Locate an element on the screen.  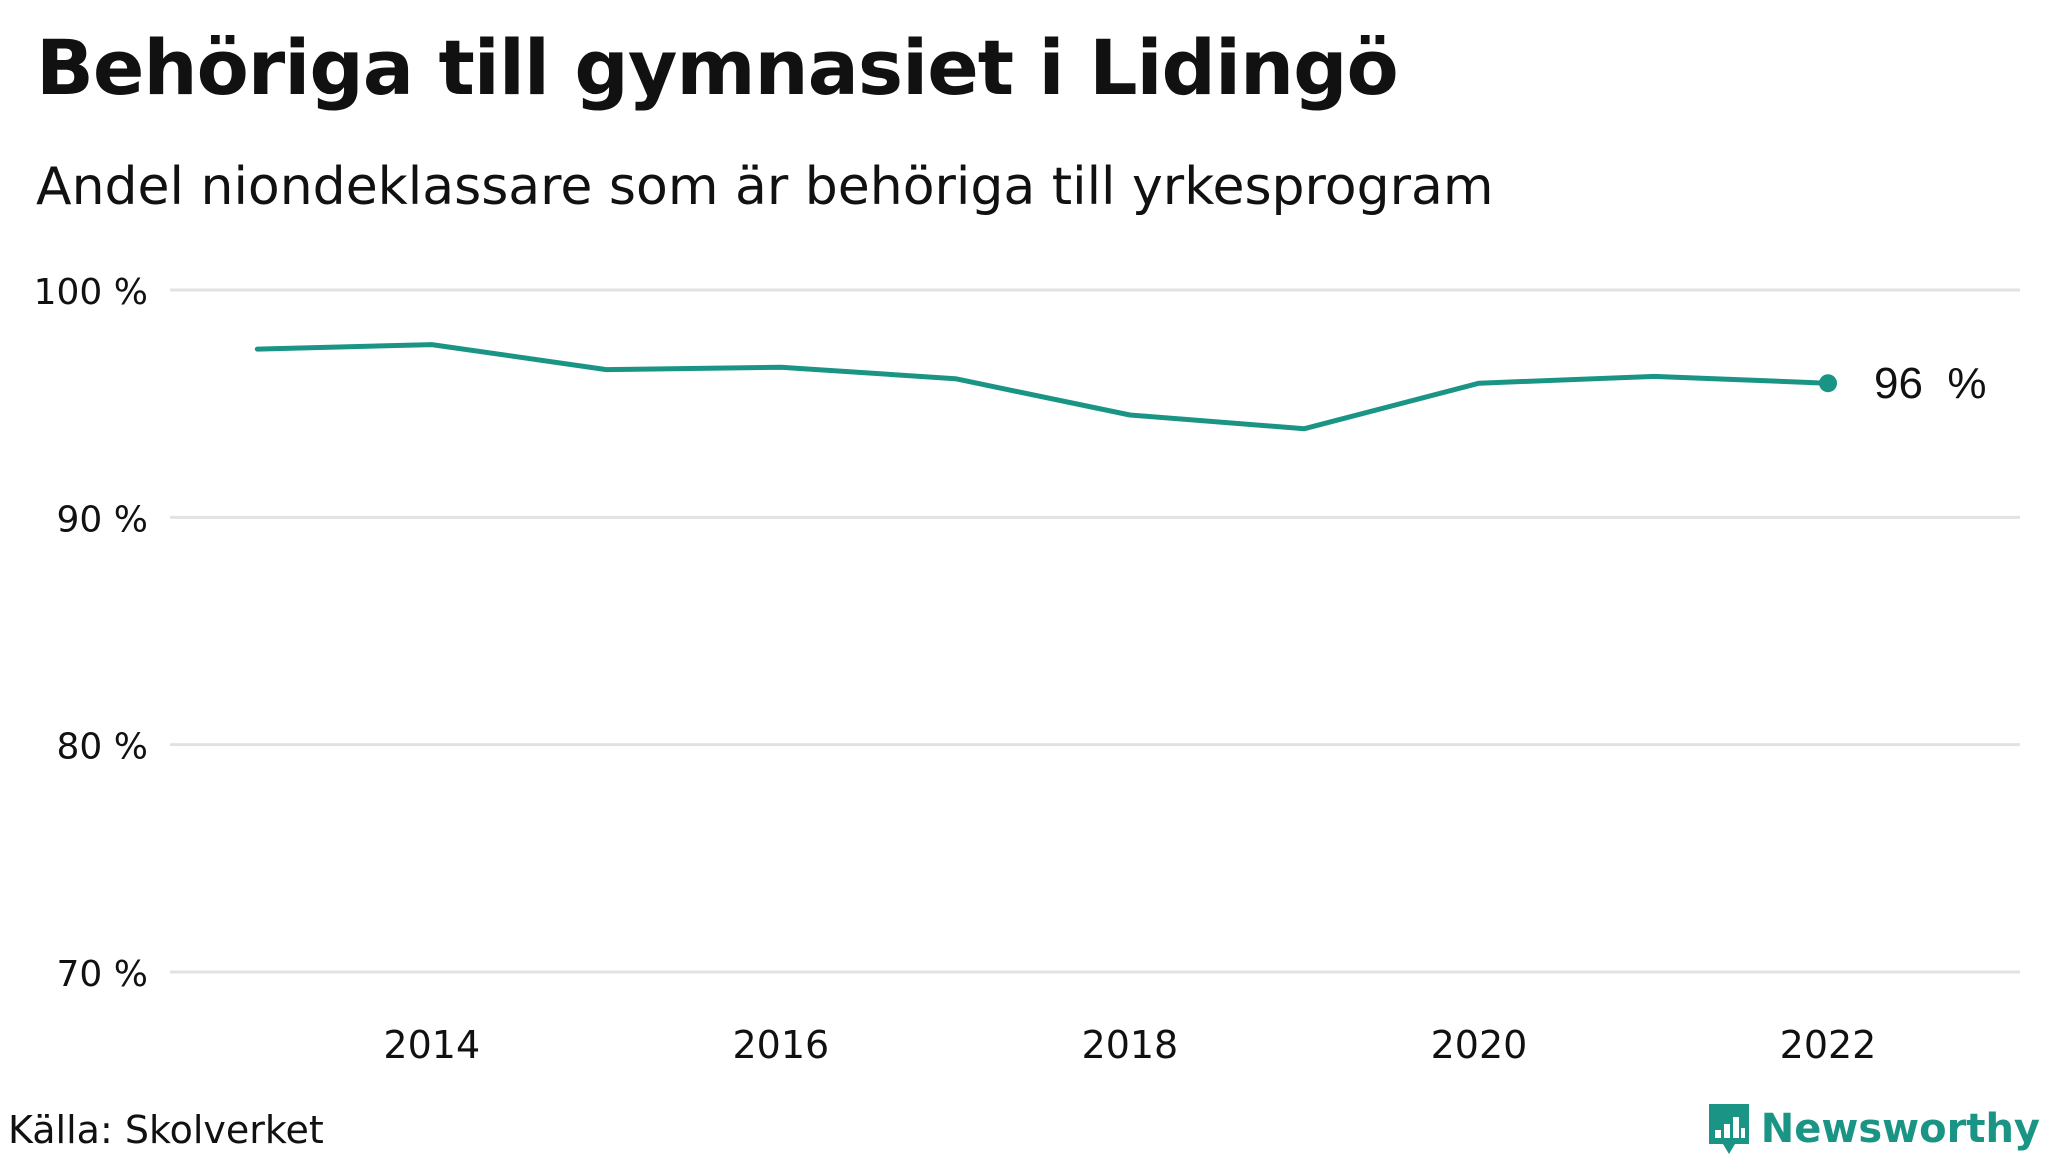
y-tick-label: 70 % is located at coordinates (102, 974).